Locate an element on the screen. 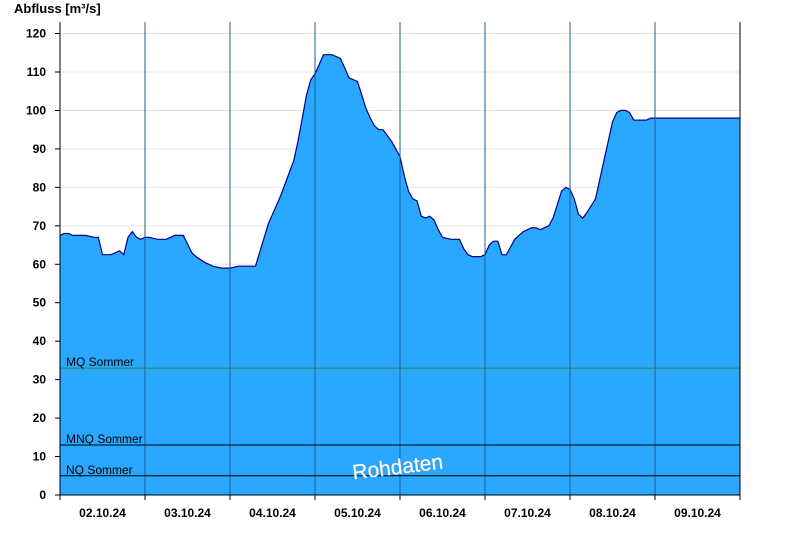  y-tick-label: 60 is located at coordinates (40, 264).